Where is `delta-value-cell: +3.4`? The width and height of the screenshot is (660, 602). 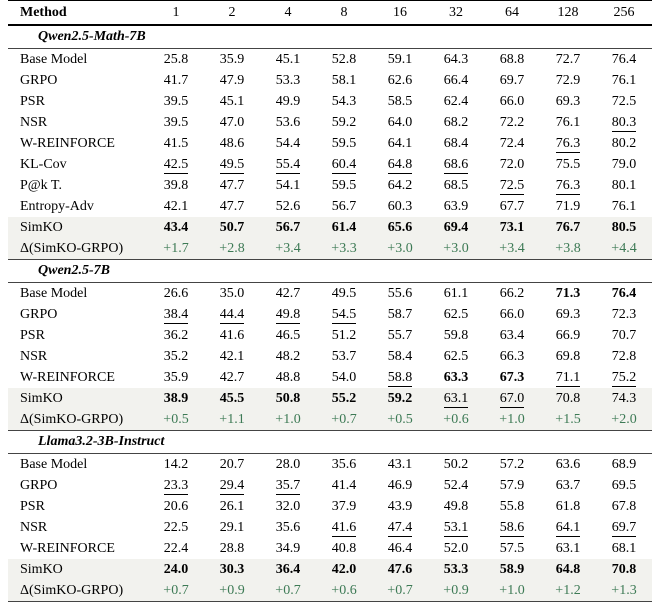 delta-value-cell: +3.4 is located at coordinates (288, 249).